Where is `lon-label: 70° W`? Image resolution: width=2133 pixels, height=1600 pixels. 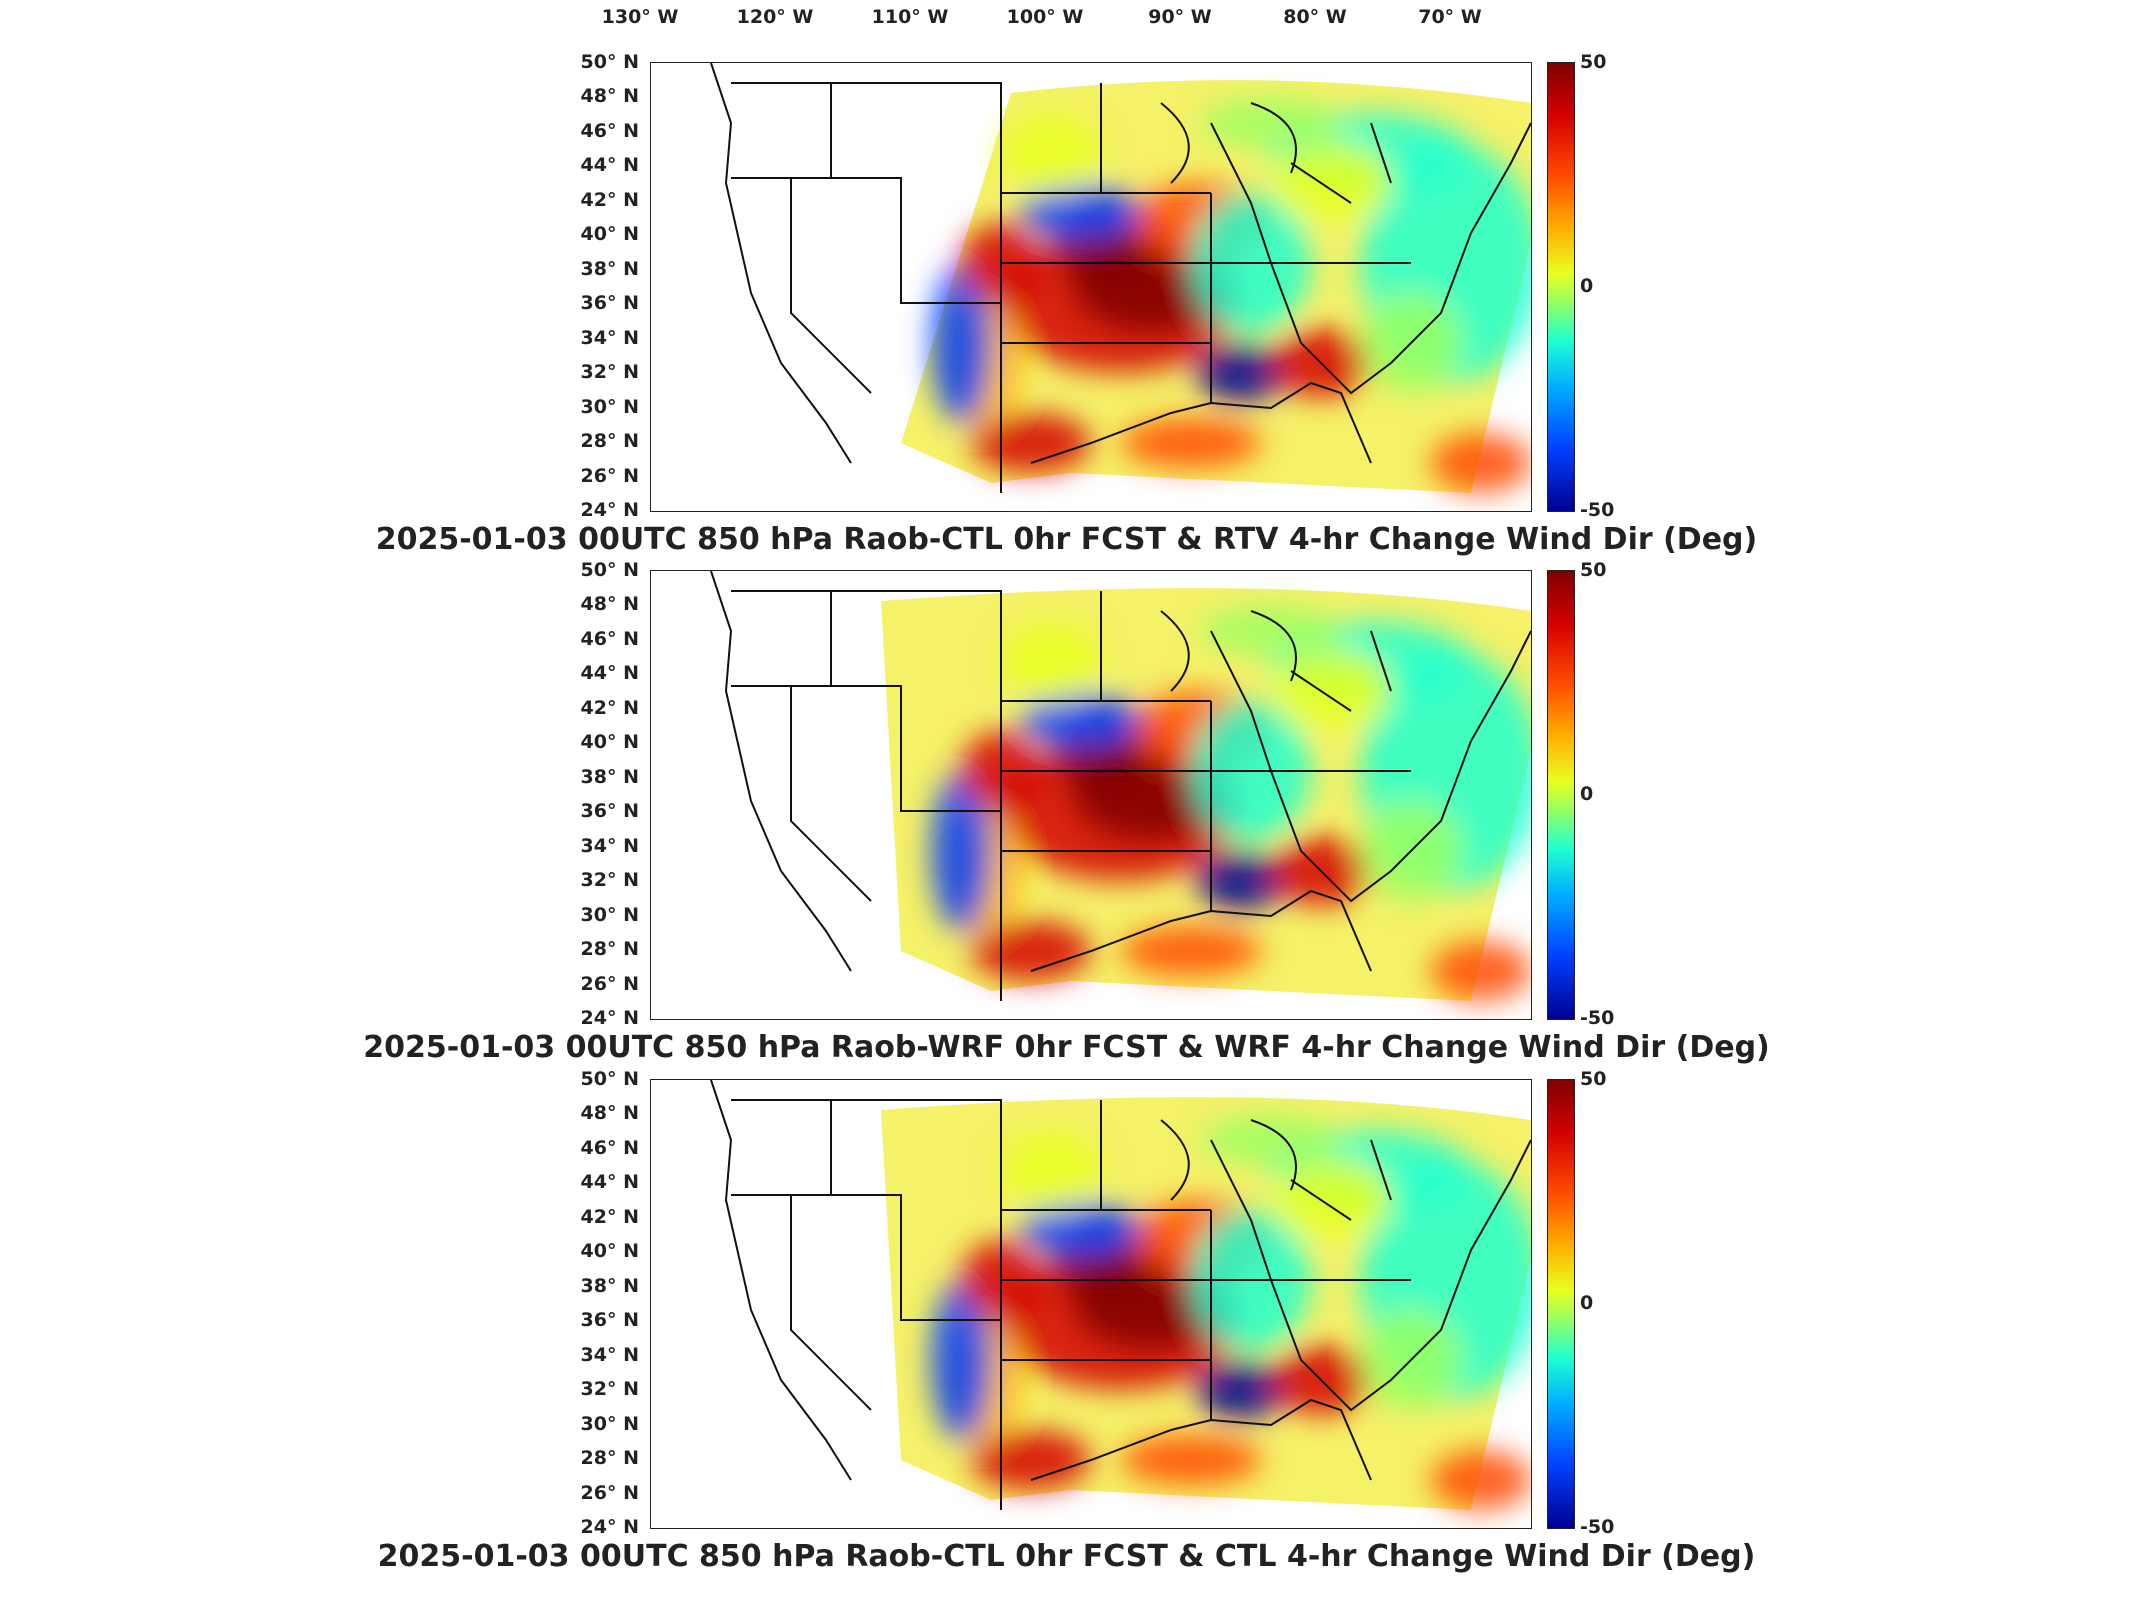
lon-label: 70° W is located at coordinates (1450, 17).